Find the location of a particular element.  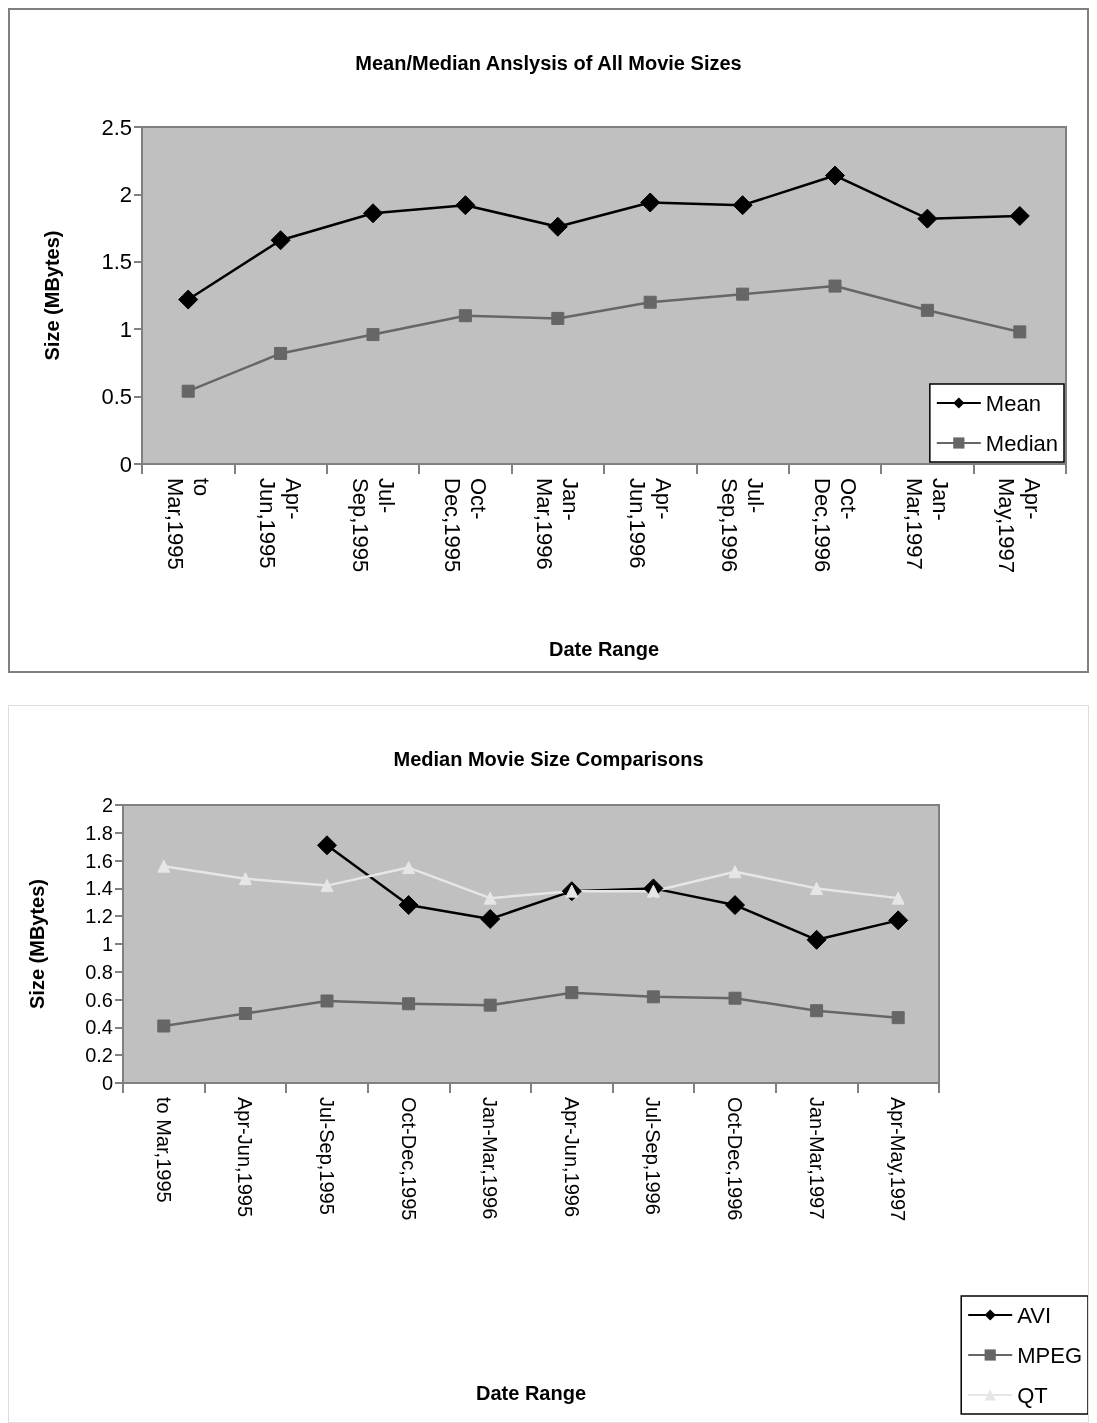

legend-label: Median is located at coordinates (1021, 443).